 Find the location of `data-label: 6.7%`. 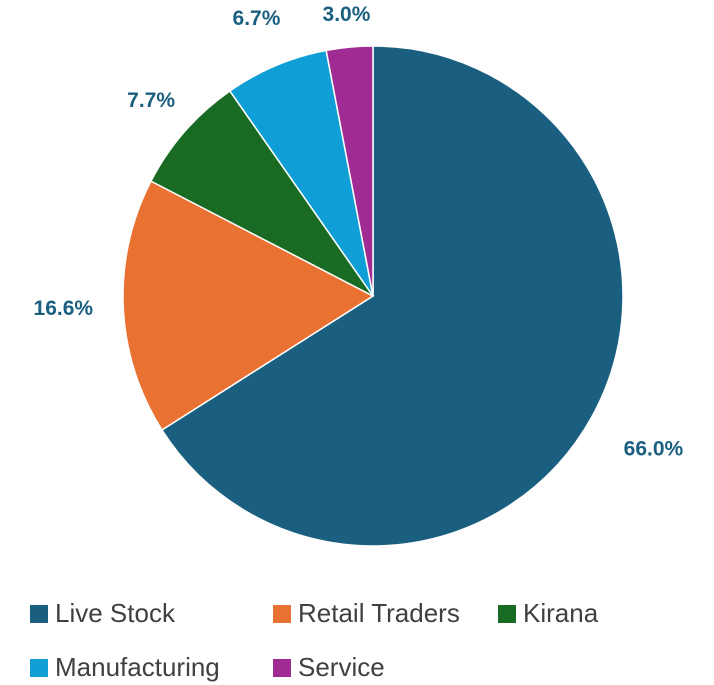

data-label: 6.7% is located at coordinates (257, 18).